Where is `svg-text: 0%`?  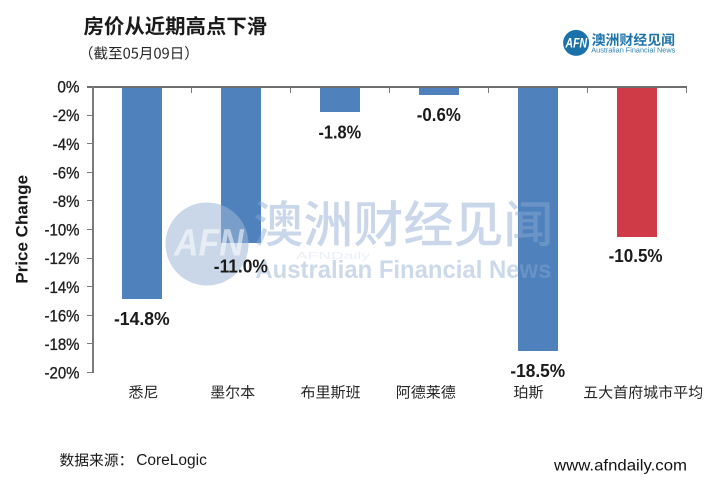 svg-text: 0% is located at coordinates (68, 87).